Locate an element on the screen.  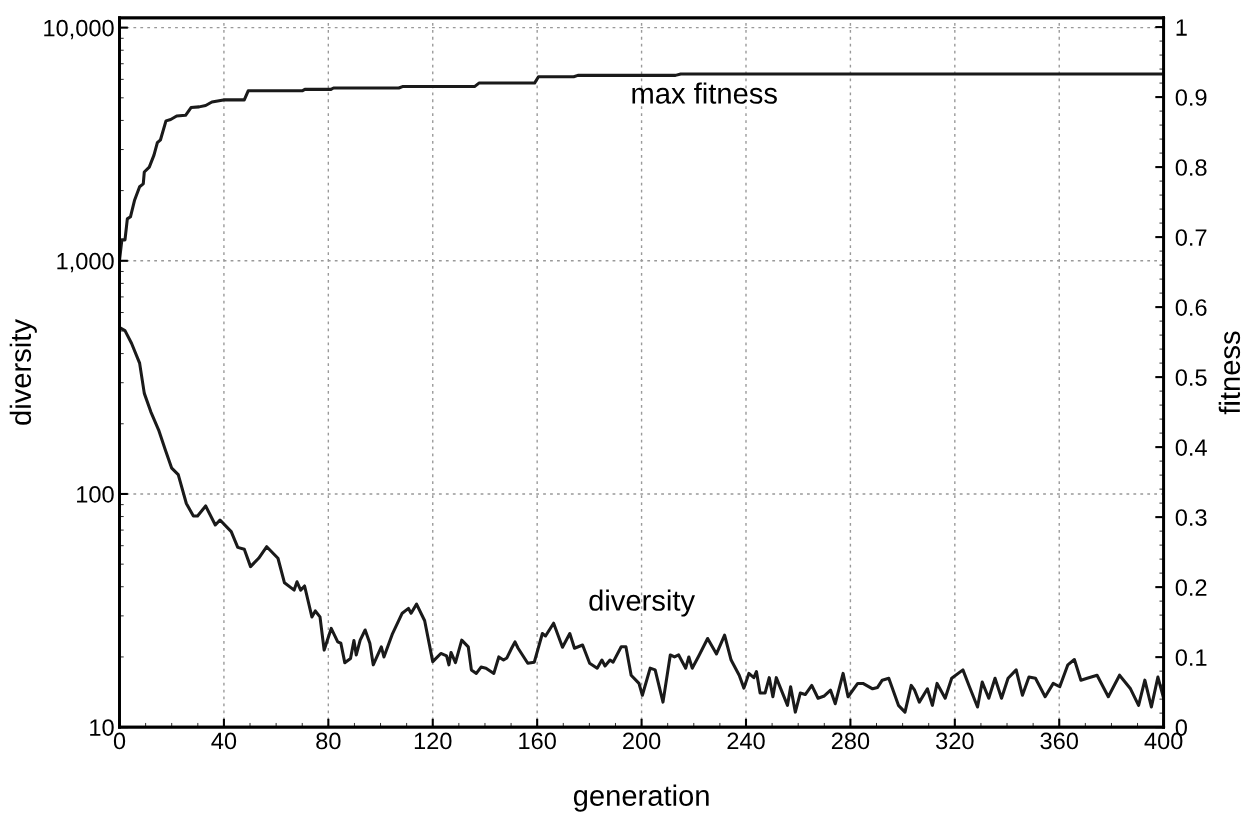
y-tick-label: 1,000 is located at coordinates (85, 262).